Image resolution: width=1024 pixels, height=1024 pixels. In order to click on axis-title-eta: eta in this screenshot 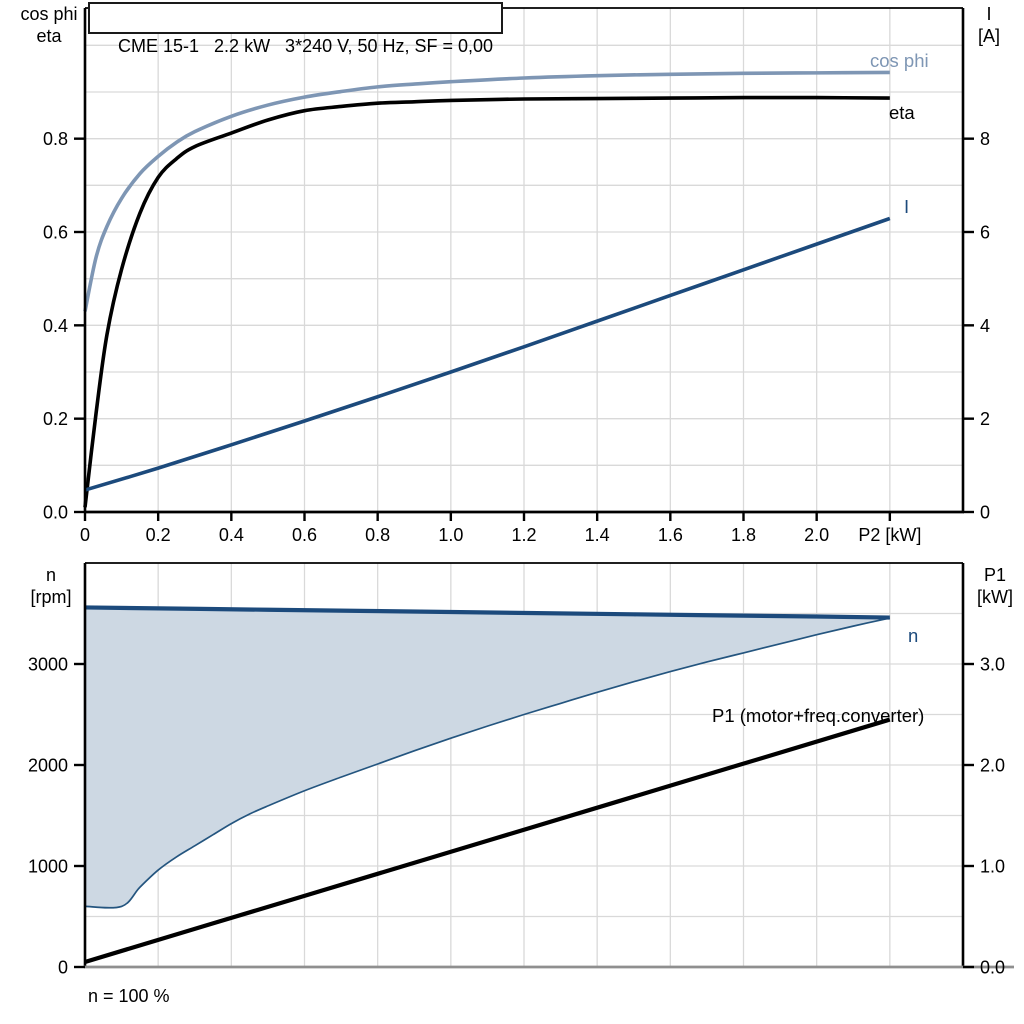, I will do `click(49, 36)`.